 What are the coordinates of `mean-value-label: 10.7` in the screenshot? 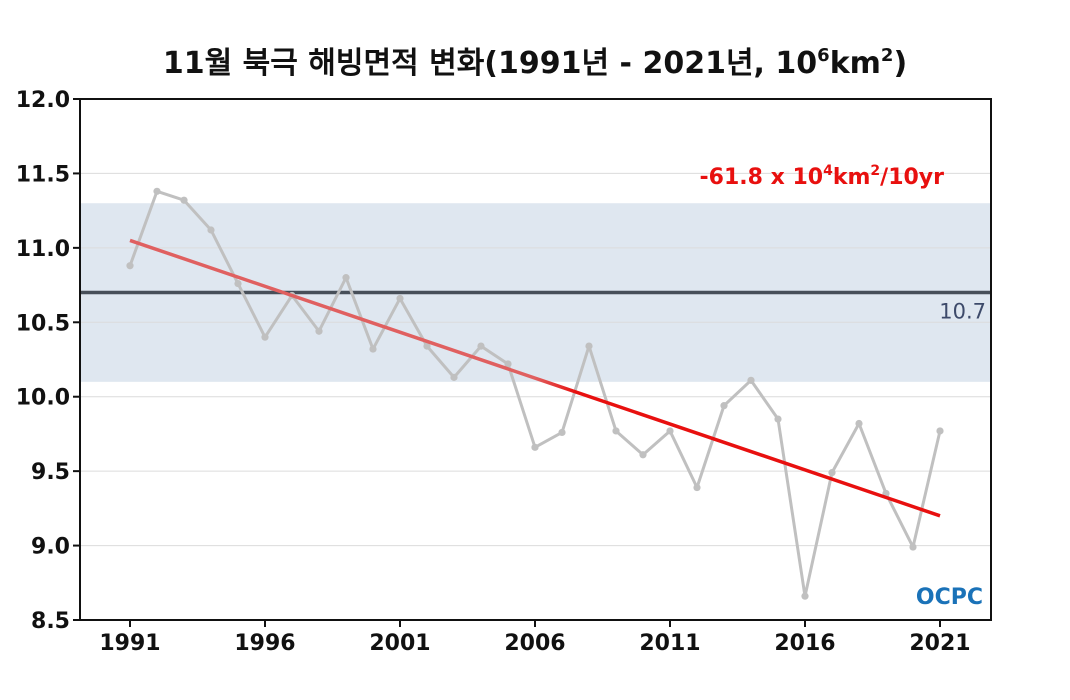 It's located at (962, 312).